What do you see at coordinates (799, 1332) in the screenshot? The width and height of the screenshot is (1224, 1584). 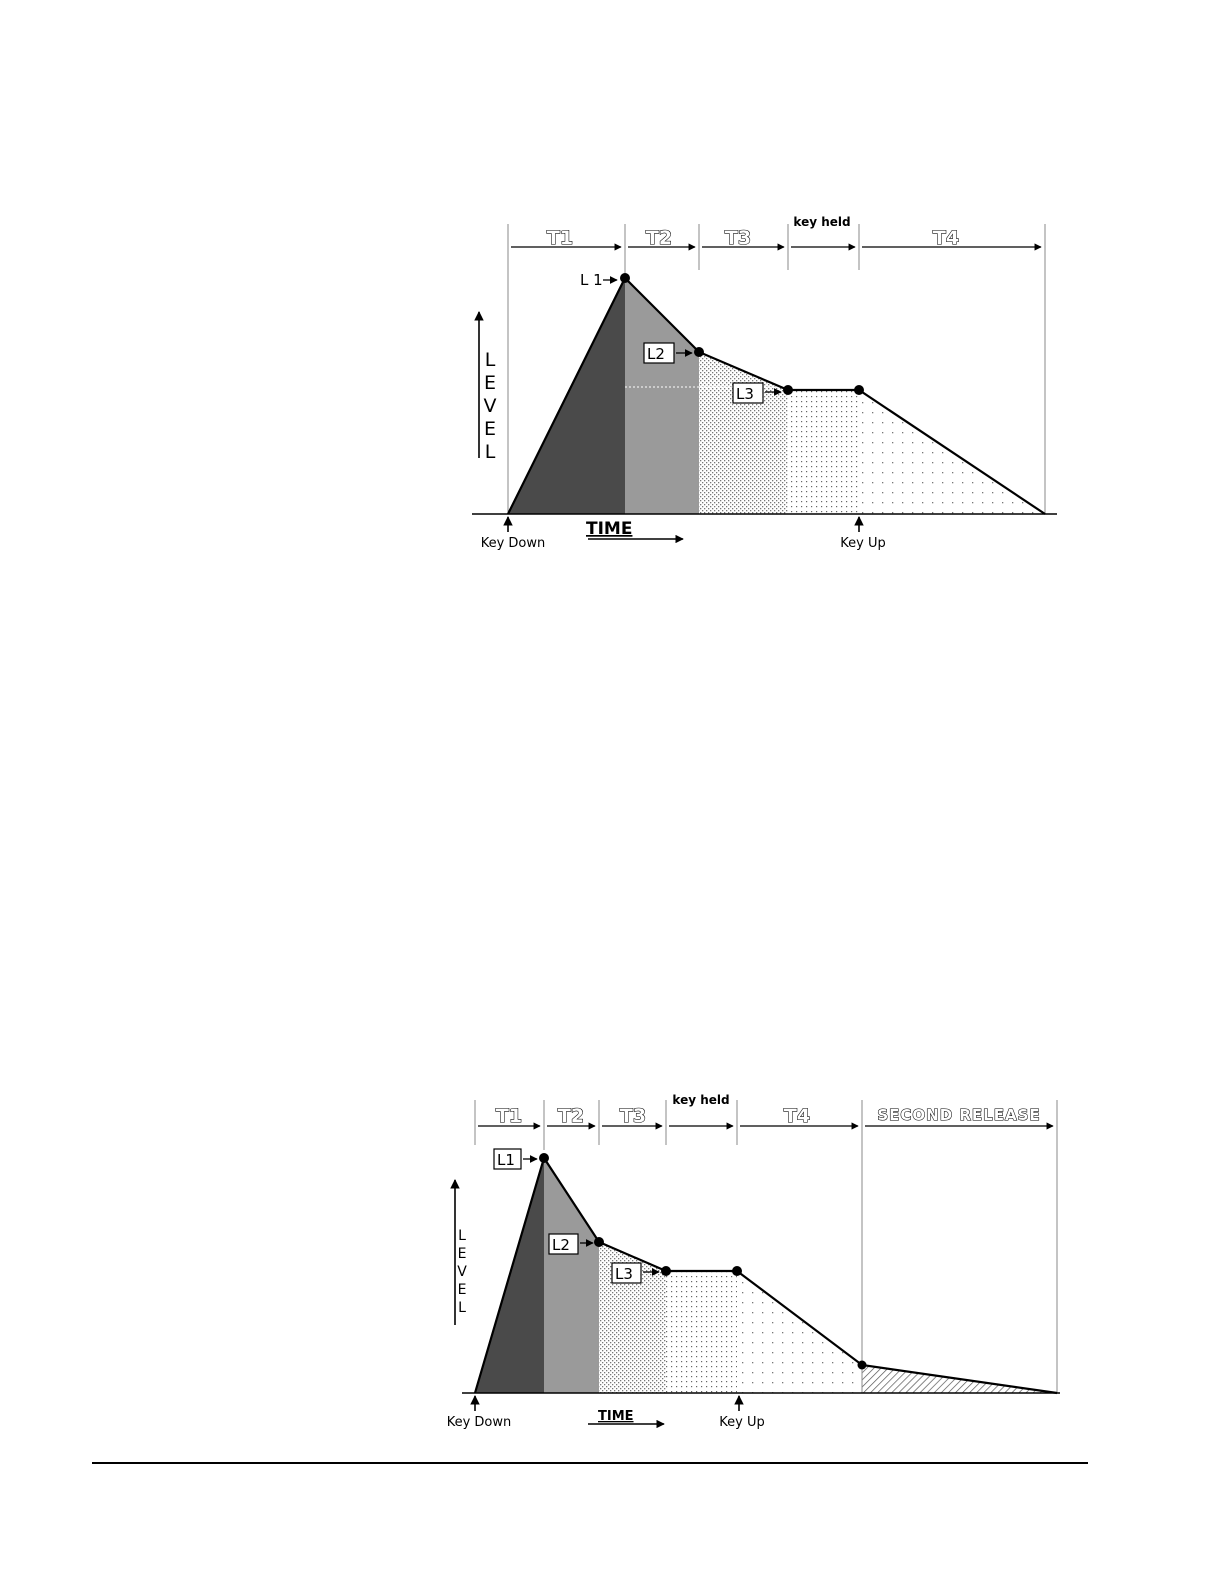 I see `t4-region` at bounding box center [799, 1332].